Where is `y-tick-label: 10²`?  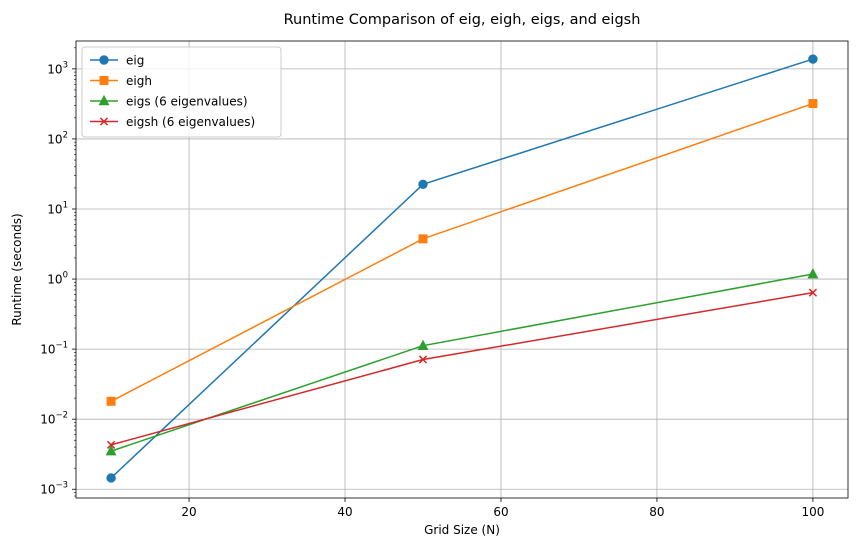
y-tick-label: 10² is located at coordinates (57, 138).